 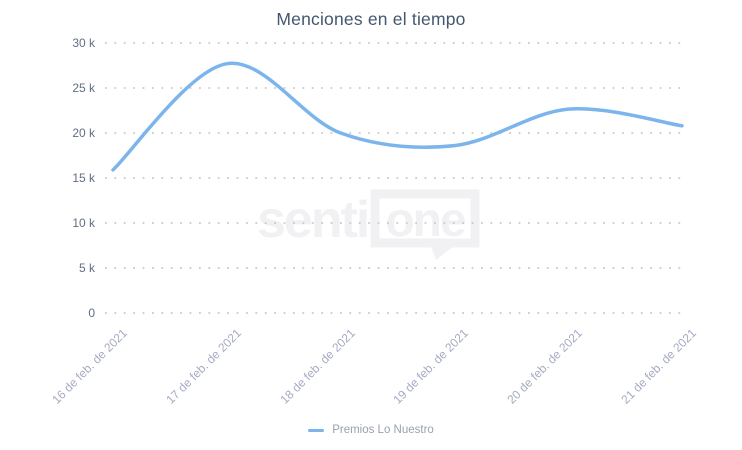 I want to click on legend-item-premios-lo-nuestro: Premios Lo Nuestro, so click(x=371, y=430).